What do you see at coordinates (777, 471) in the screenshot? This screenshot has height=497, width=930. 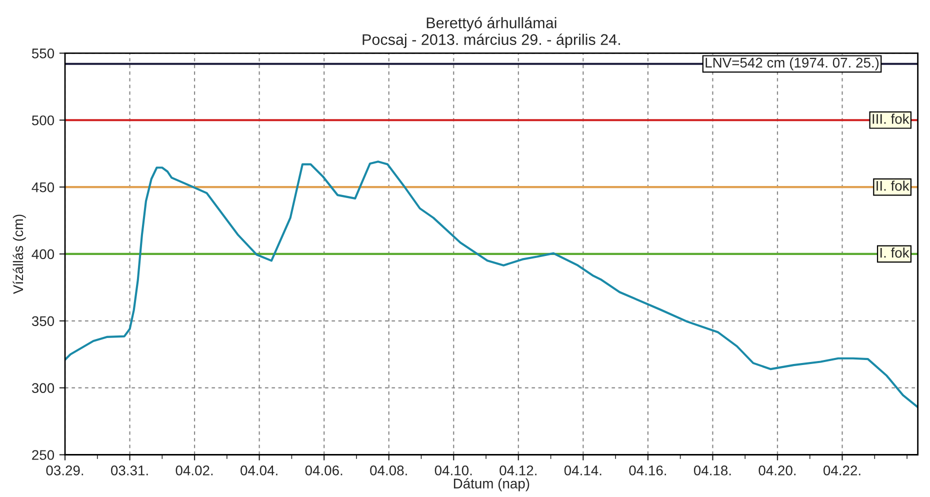 I see `x-tick-label: 04.20.` at bounding box center [777, 471].